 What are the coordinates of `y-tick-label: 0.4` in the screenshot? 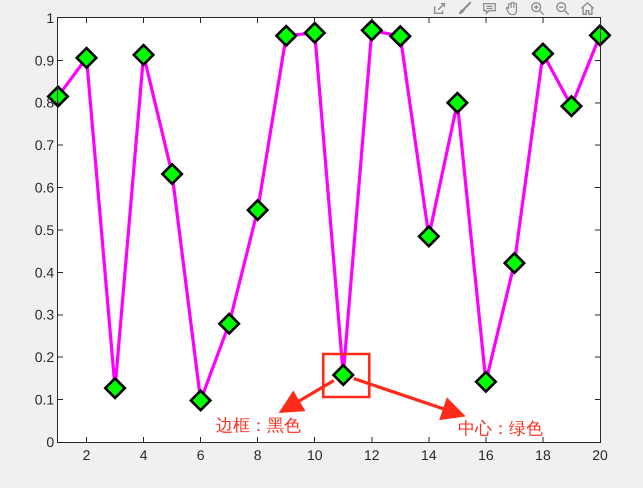 It's located at (44, 272).